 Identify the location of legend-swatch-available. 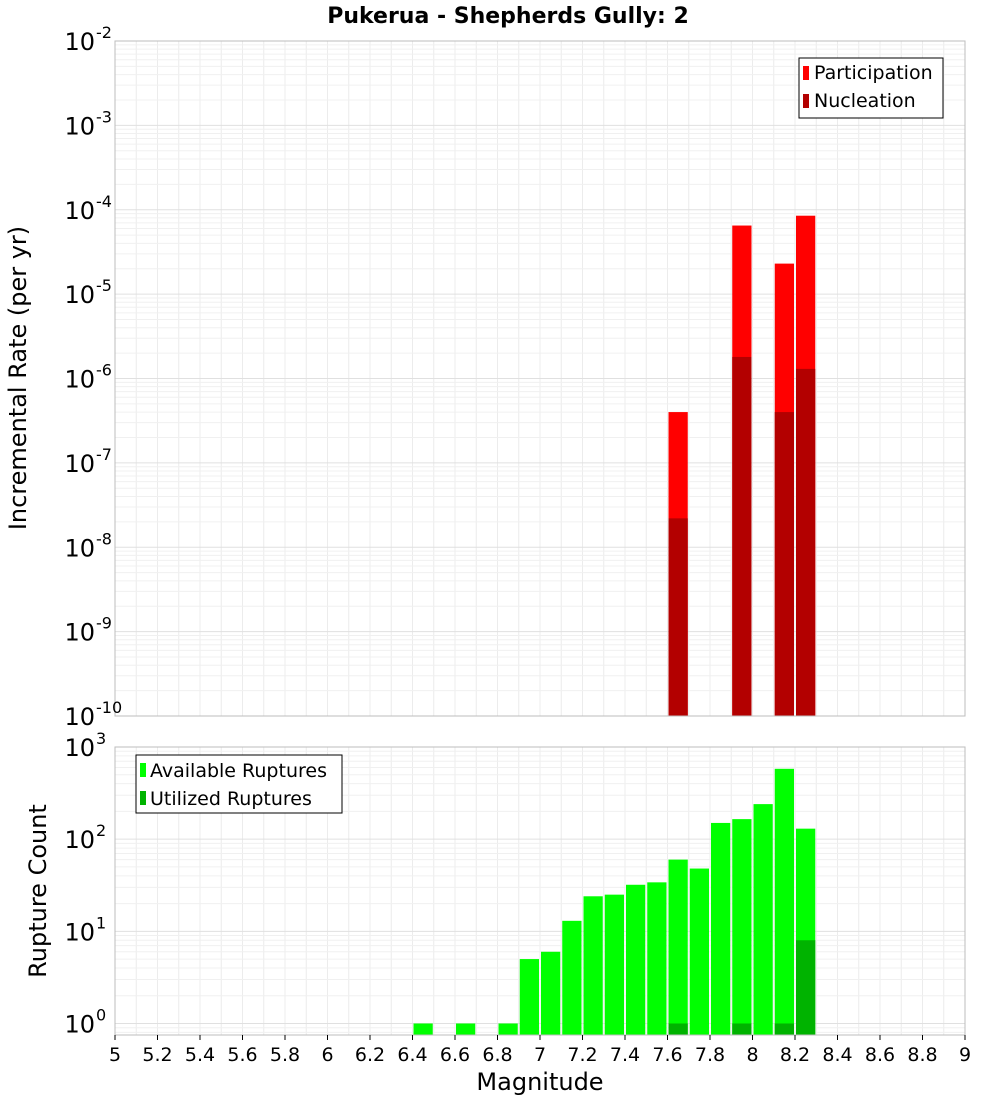
(143, 770).